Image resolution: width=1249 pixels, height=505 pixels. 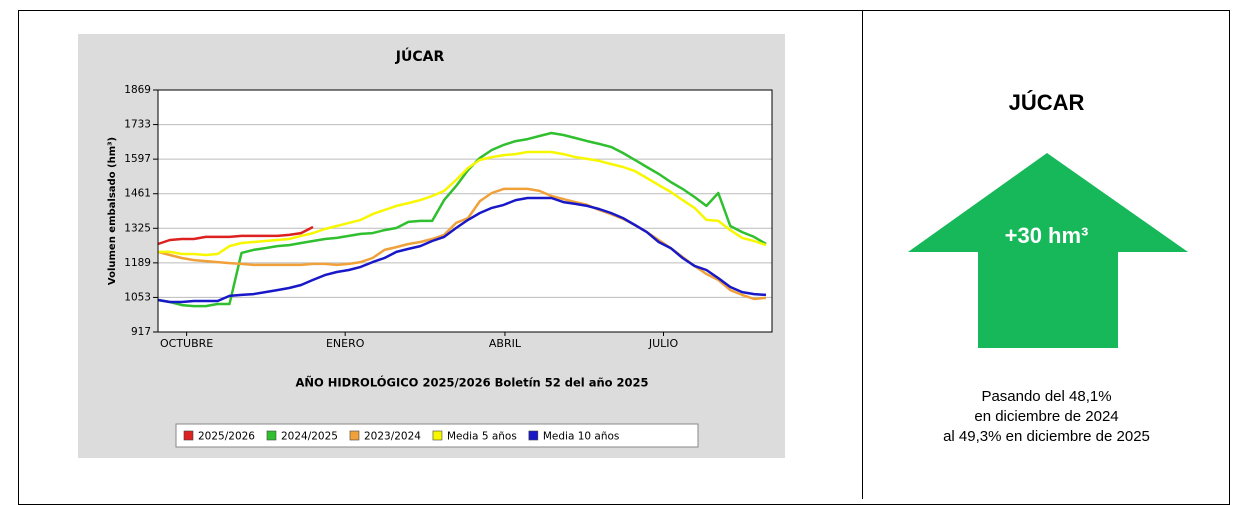 I want to click on summary-title: JÚCAR, so click(x=1046, y=102).